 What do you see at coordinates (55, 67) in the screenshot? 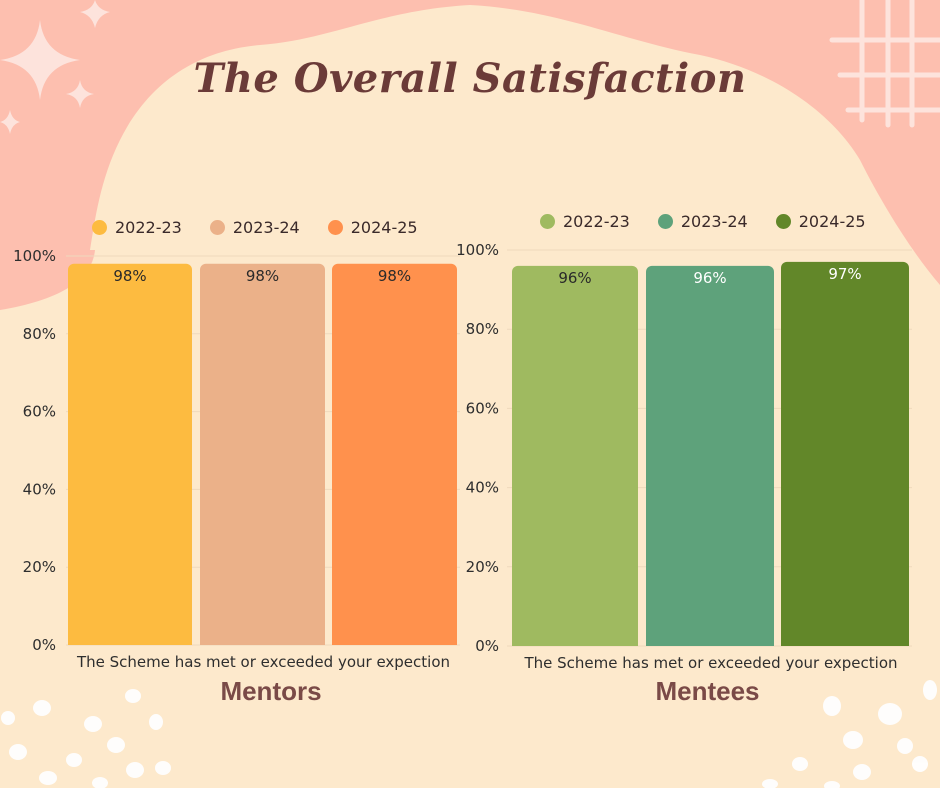
I see `sparkle-icon` at bounding box center [55, 67].